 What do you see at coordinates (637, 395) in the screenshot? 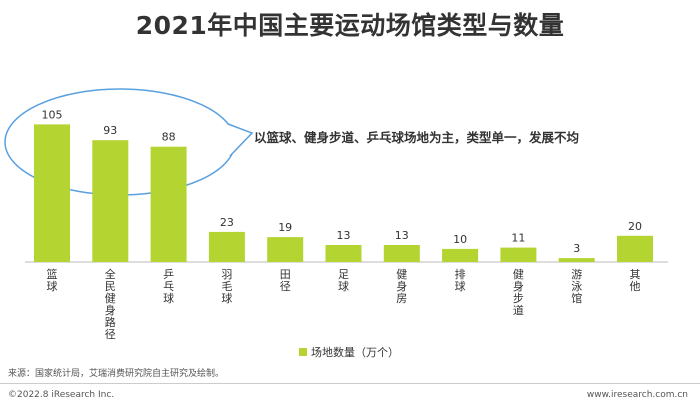
I see `website: www.iresearch.com.cn` at bounding box center [637, 395].